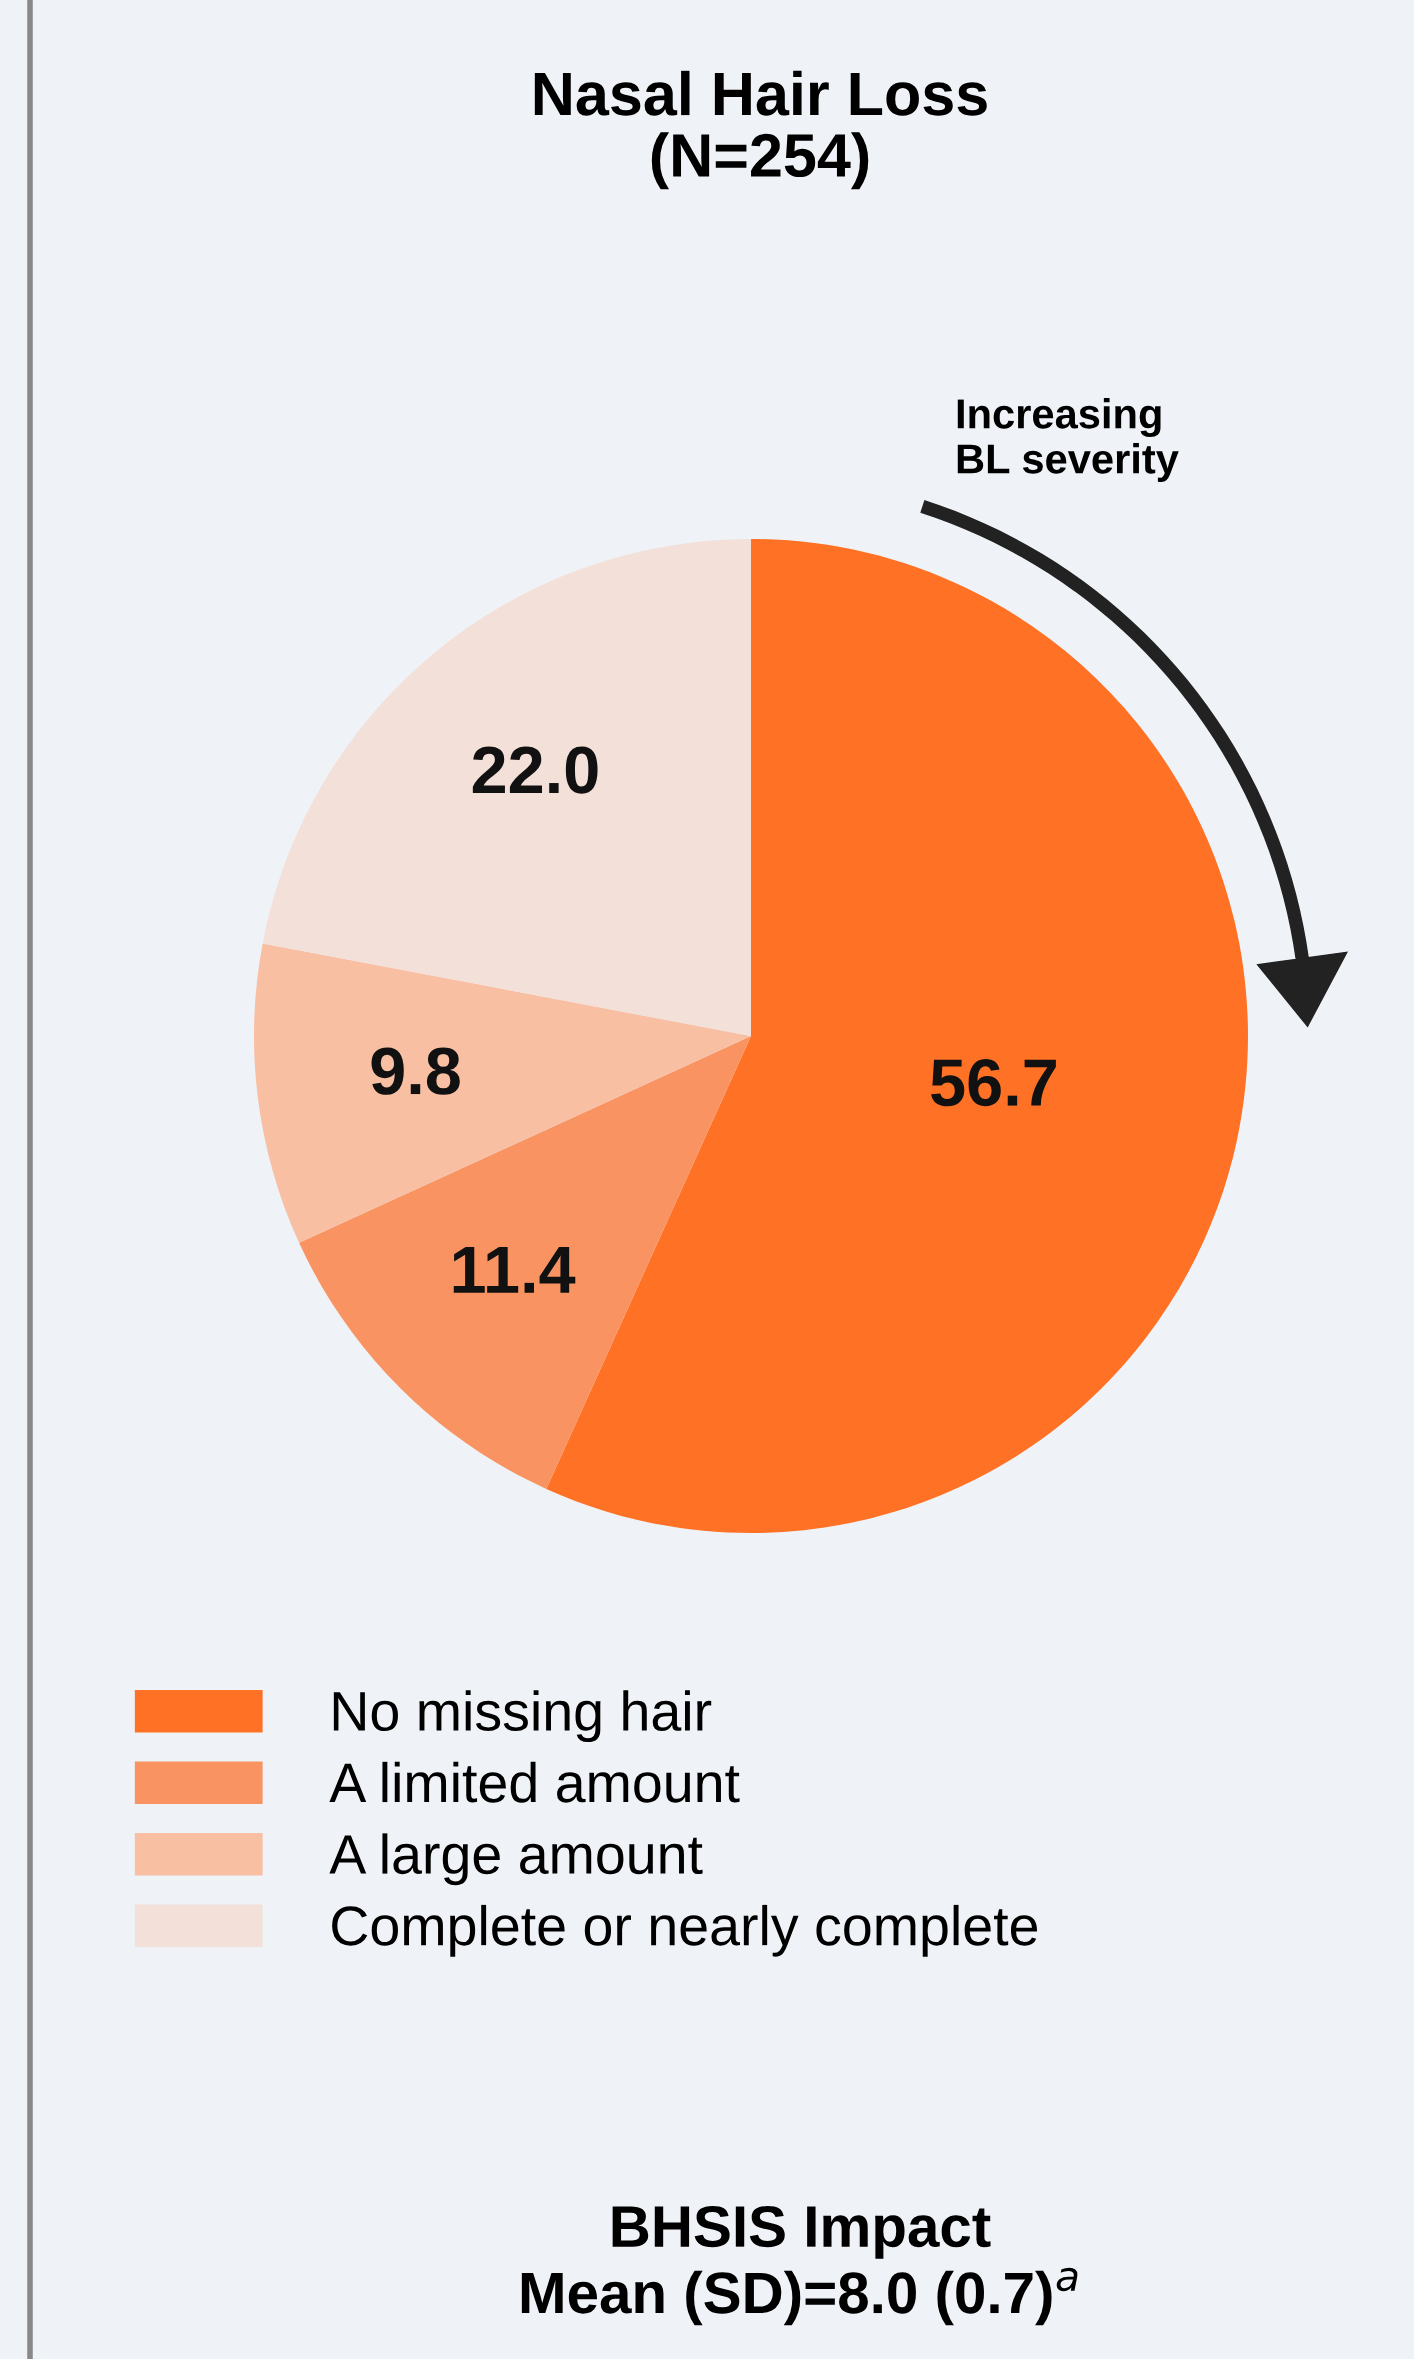  What do you see at coordinates (760, 130) in the screenshot?
I see `chart-title: Nasal Hair Loss (N=254)` at bounding box center [760, 130].